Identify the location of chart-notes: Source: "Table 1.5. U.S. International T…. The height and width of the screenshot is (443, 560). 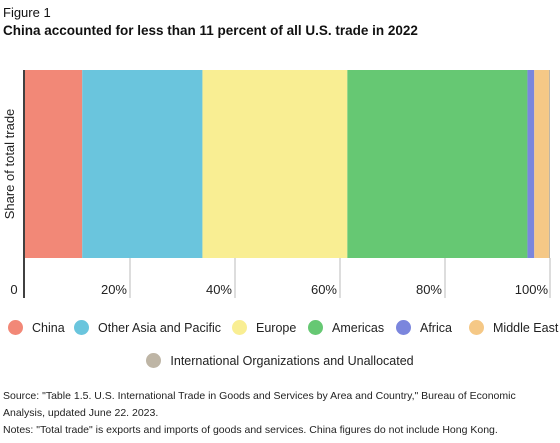
(279, 413).